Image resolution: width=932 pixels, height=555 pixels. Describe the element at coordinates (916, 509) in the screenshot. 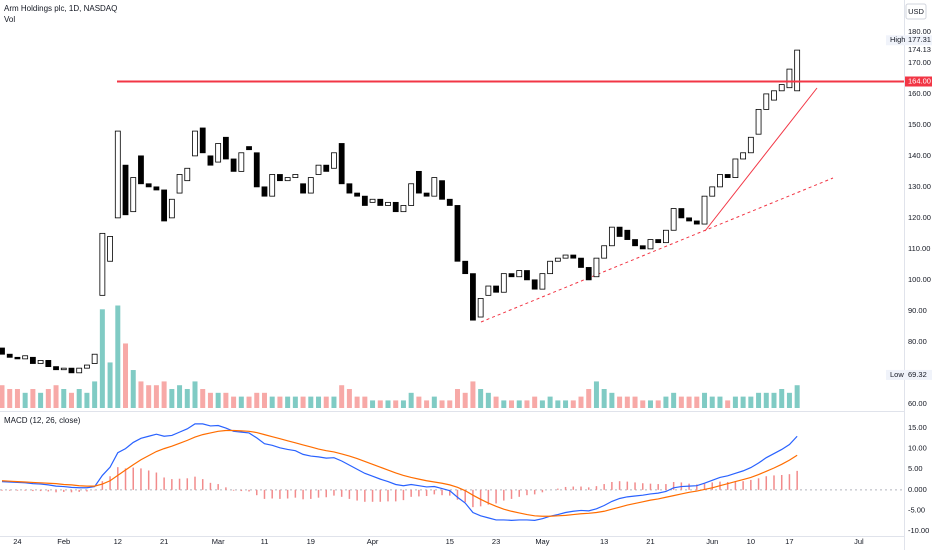

I see `y-tick-label: -5.00` at that location.